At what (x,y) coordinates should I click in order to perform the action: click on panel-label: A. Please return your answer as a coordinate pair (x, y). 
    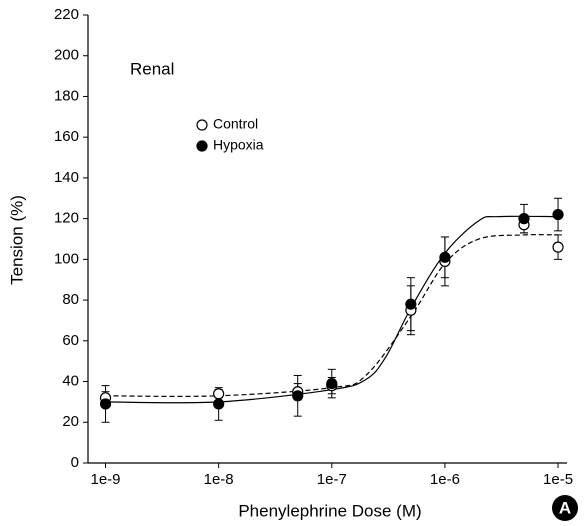
    Looking at the image, I should click on (565, 507).